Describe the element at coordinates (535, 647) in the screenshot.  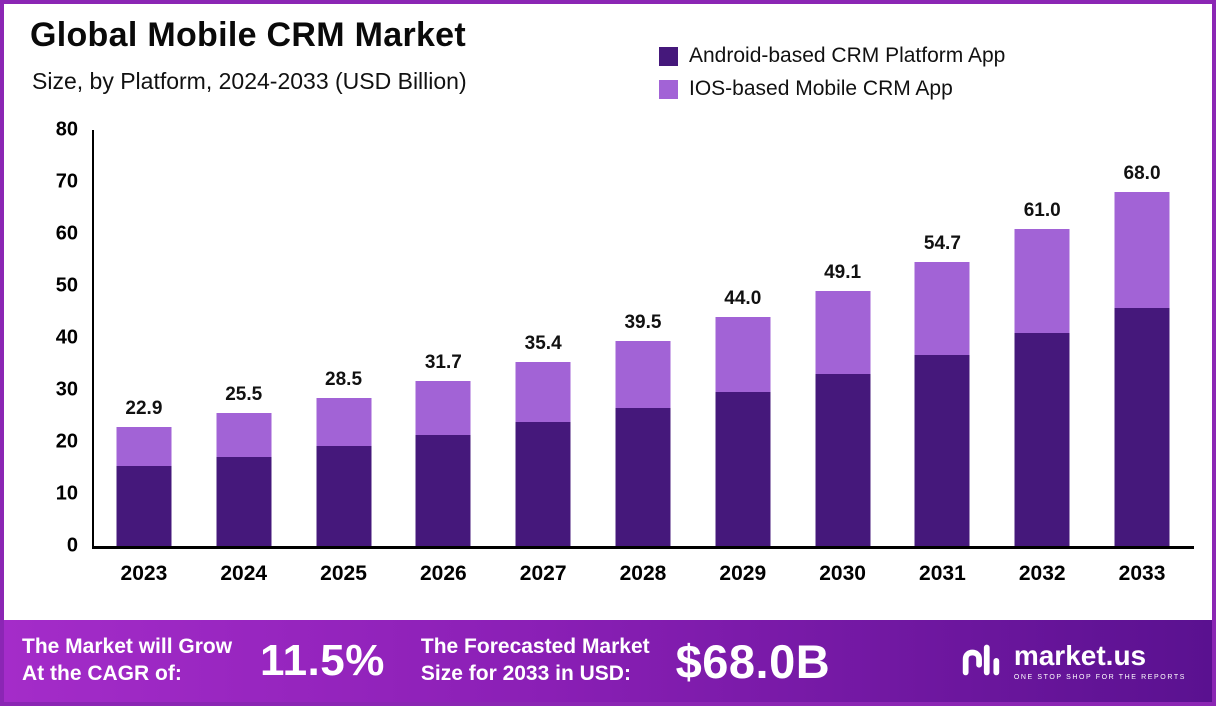
I see `forecast-label-line1: The Forecasted Market` at that location.